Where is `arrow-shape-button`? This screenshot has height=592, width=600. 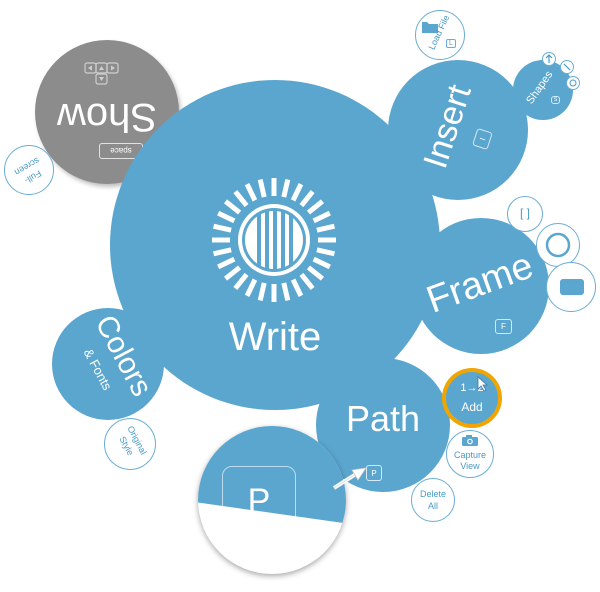 arrow-shape-button is located at coordinates (549, 59).